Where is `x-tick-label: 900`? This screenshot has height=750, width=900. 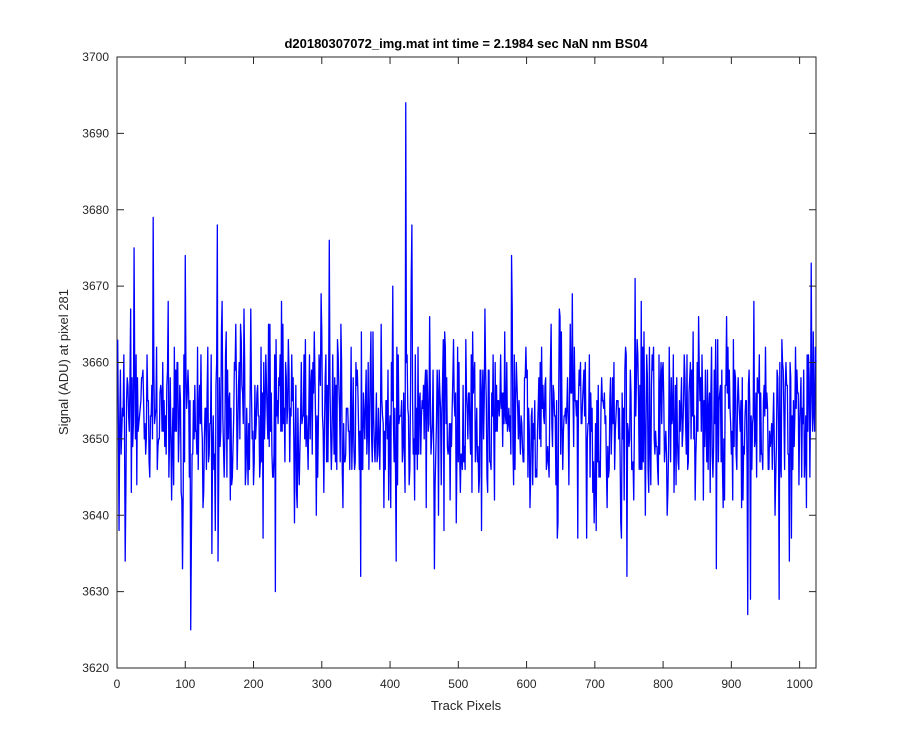
x-tick-label: 900 is located at coordinates (731, 684).